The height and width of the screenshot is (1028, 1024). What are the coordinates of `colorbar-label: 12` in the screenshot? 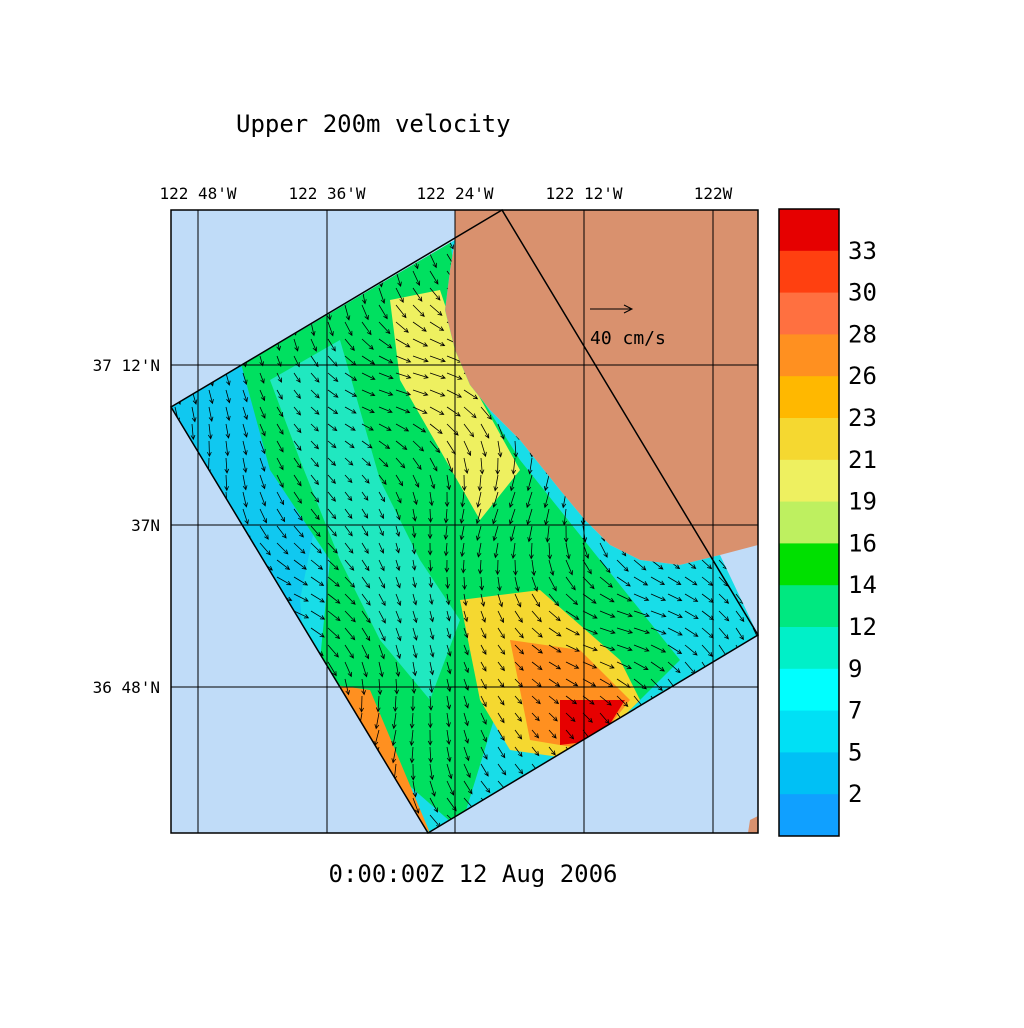 It's located at (862, 627).